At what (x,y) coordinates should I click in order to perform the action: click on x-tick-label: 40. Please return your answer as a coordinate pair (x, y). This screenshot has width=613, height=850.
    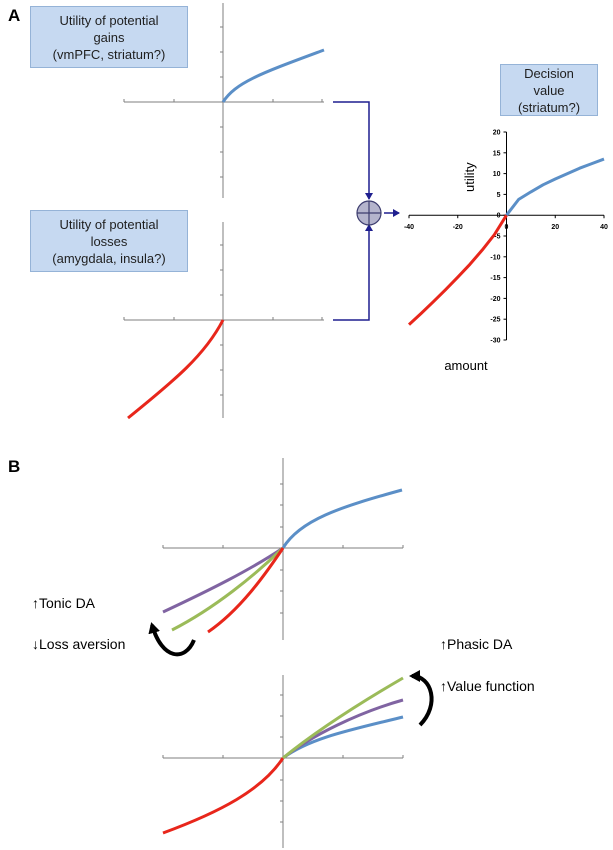
    Looking at the image, I should click on (604, 227).